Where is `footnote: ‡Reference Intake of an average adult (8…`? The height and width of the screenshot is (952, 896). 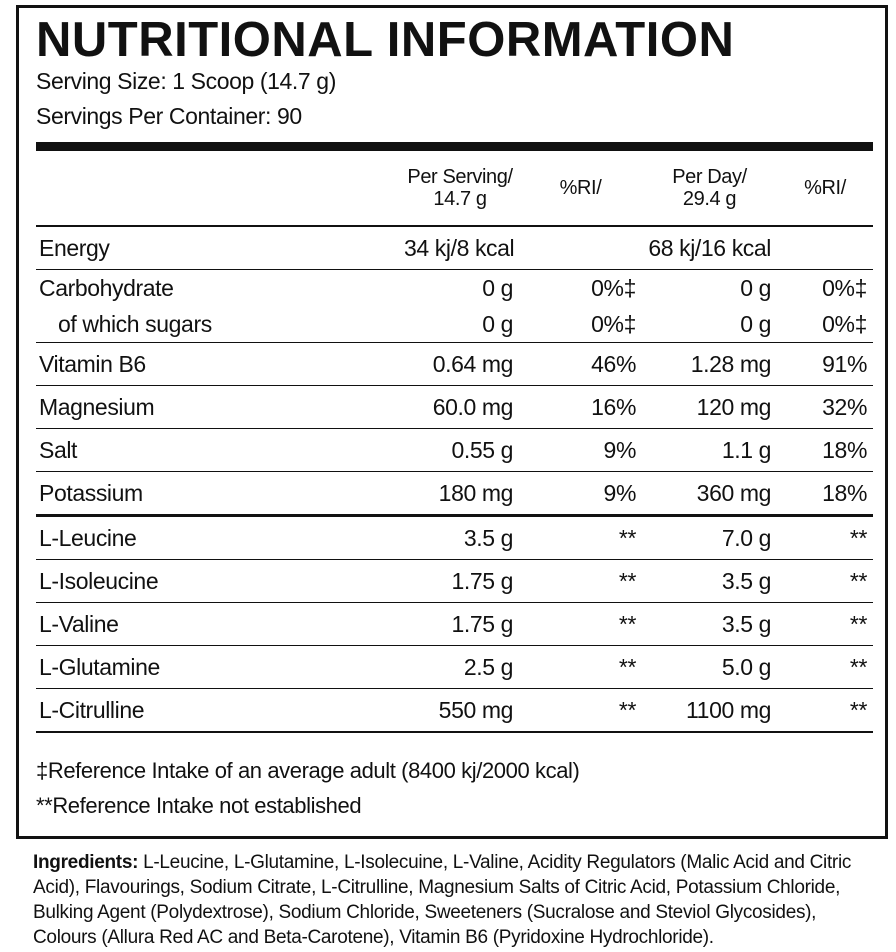
footnote: ‡Reference Intake of an average adult (8… is located at coordinates (308, 770).